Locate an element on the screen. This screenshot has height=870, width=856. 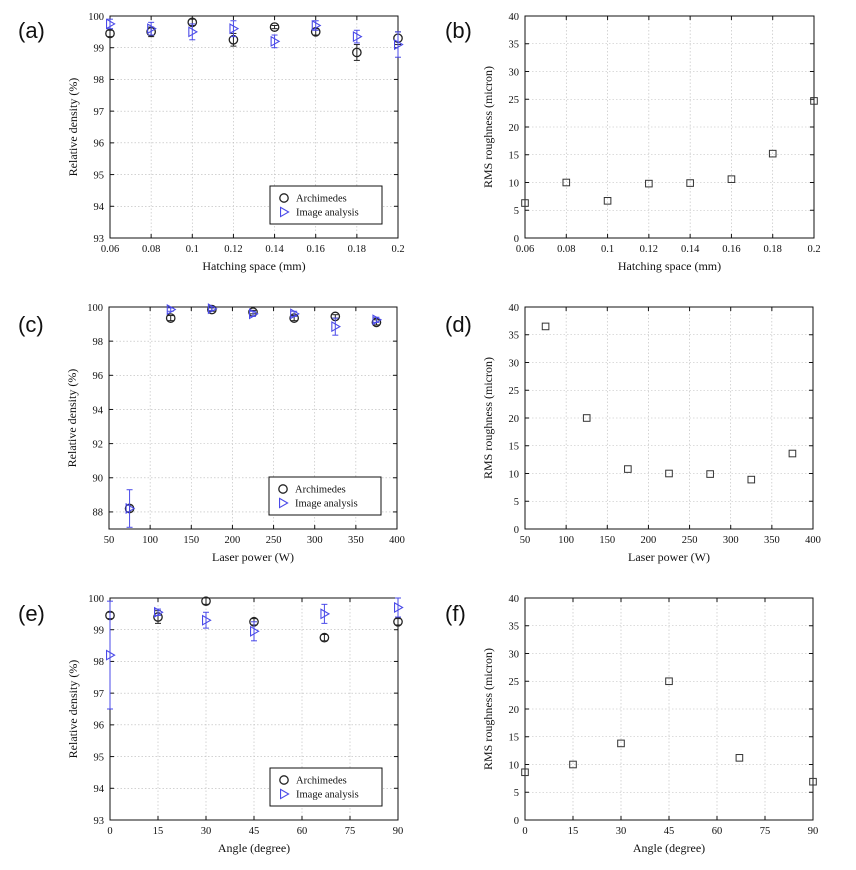
x-tick-label: 45 is located at coordinates (254, 831).